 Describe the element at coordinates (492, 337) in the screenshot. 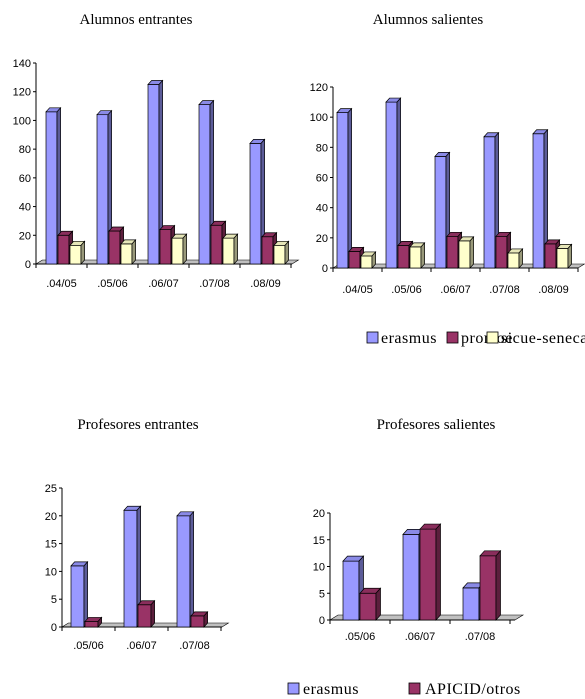

I see `legend-top-swatch-sicue-seneca` at that location.